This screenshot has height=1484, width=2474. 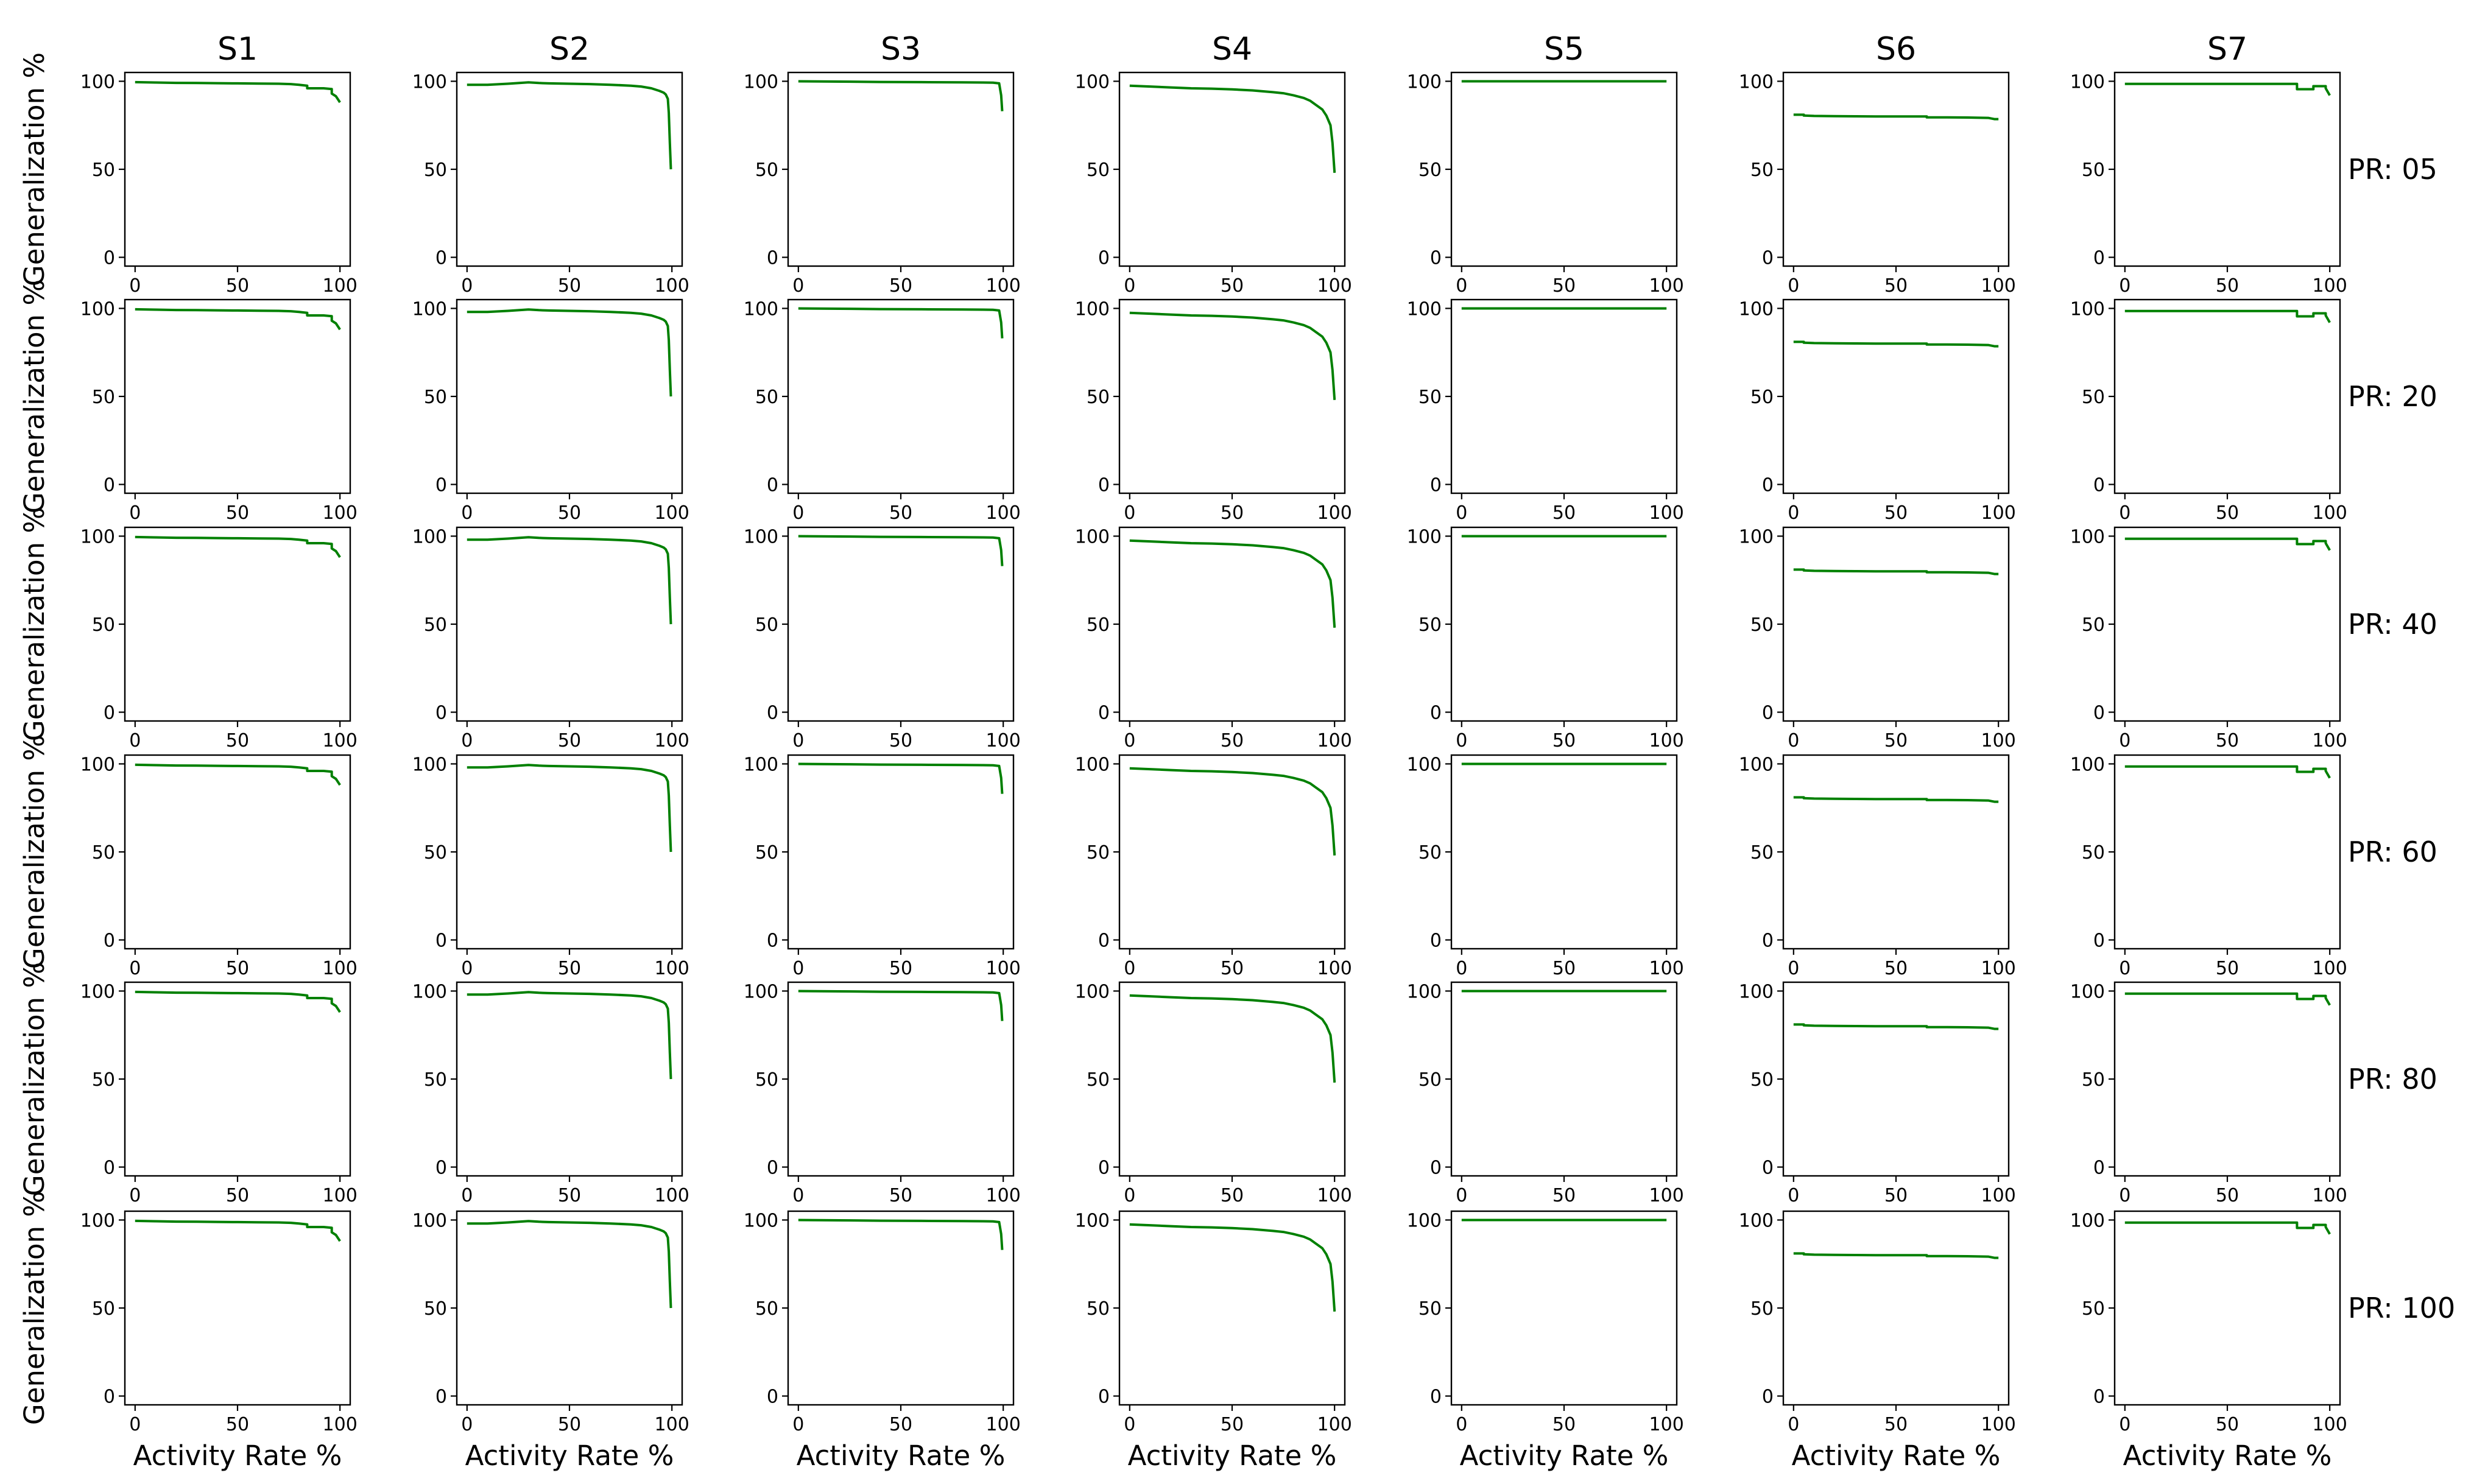 I want to click on column-title: S5, so click(x=1564, y=49).